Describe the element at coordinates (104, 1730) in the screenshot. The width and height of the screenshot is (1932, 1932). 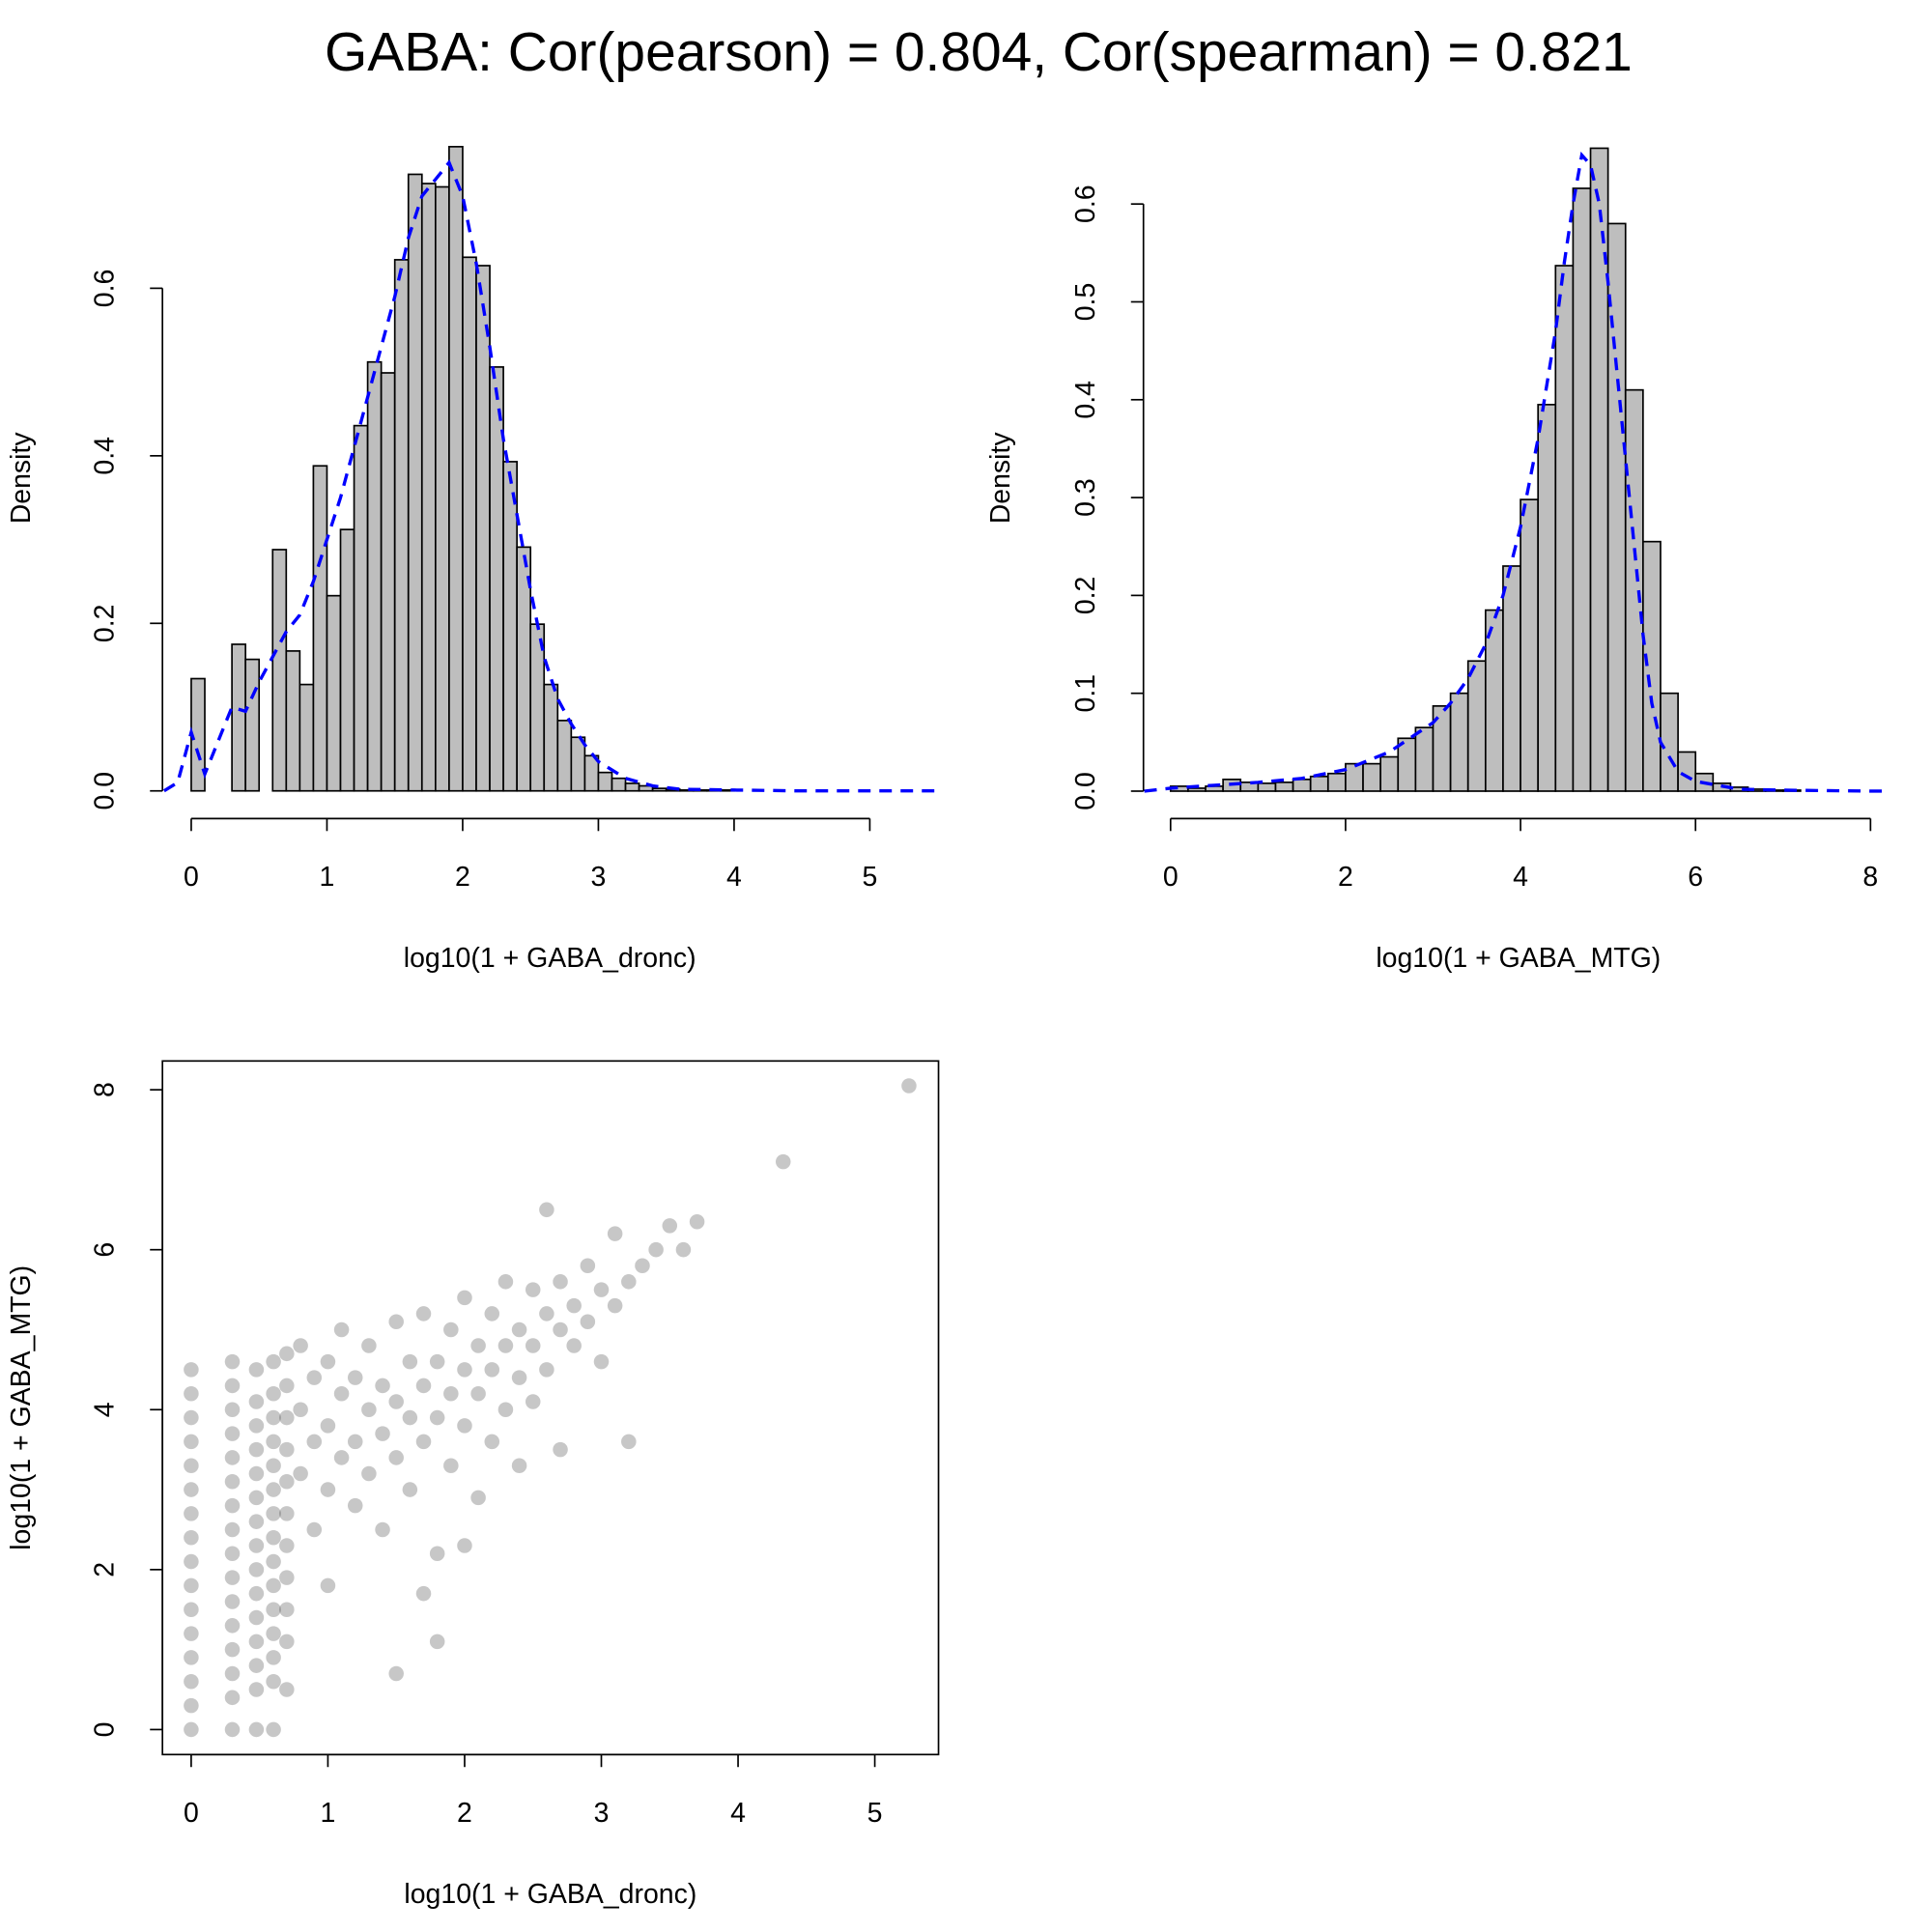
I see `y-tick-label: 0` at that location.